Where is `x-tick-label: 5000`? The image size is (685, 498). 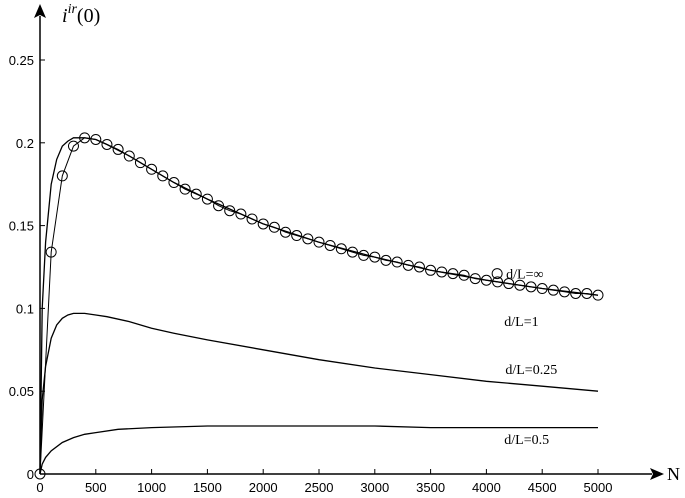 x-tick-label: 5000 is located at coordinates (598, 487).